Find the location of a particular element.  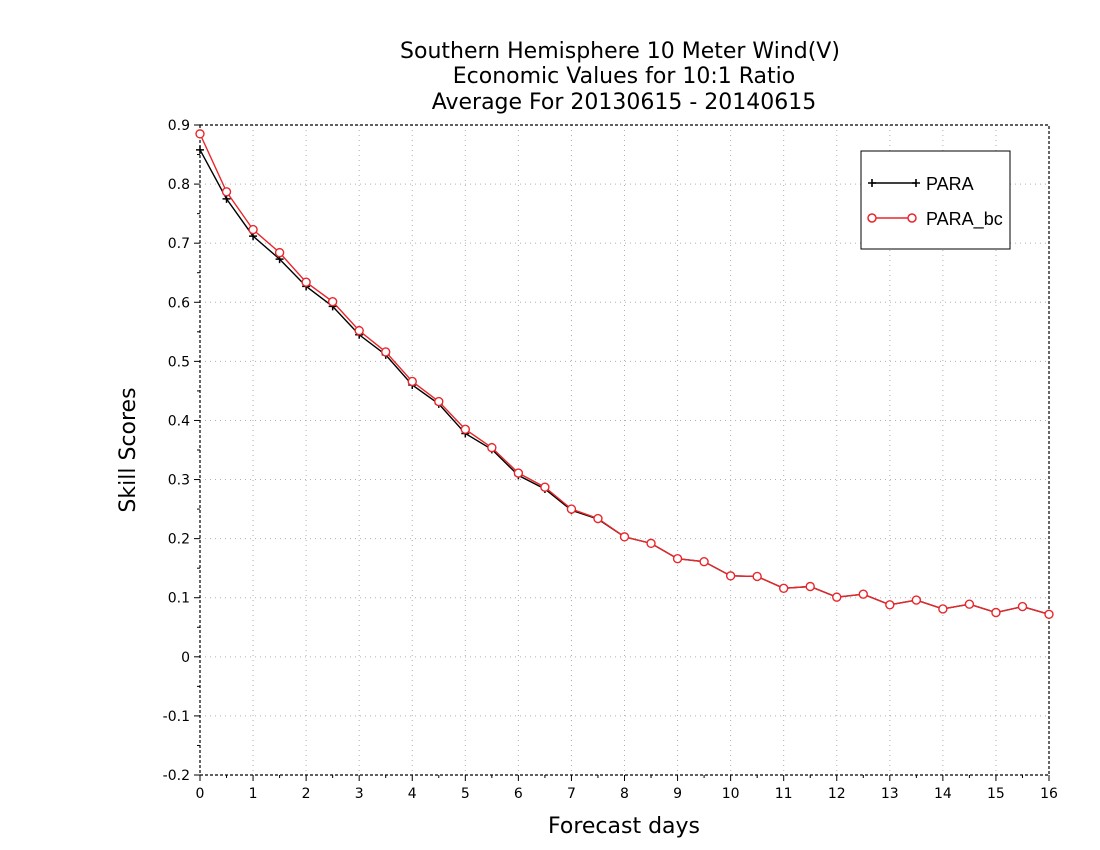

x-tick-label: 12 is located at coordinates (837, 794).